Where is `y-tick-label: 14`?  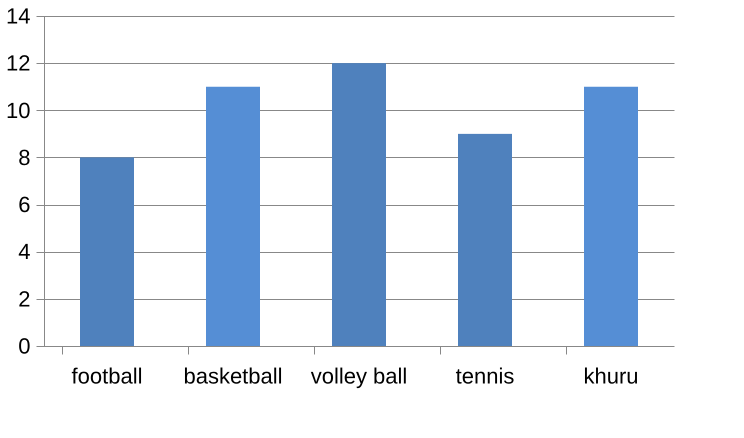
y-tick-label: 14 is located at coordinates (18, 16).